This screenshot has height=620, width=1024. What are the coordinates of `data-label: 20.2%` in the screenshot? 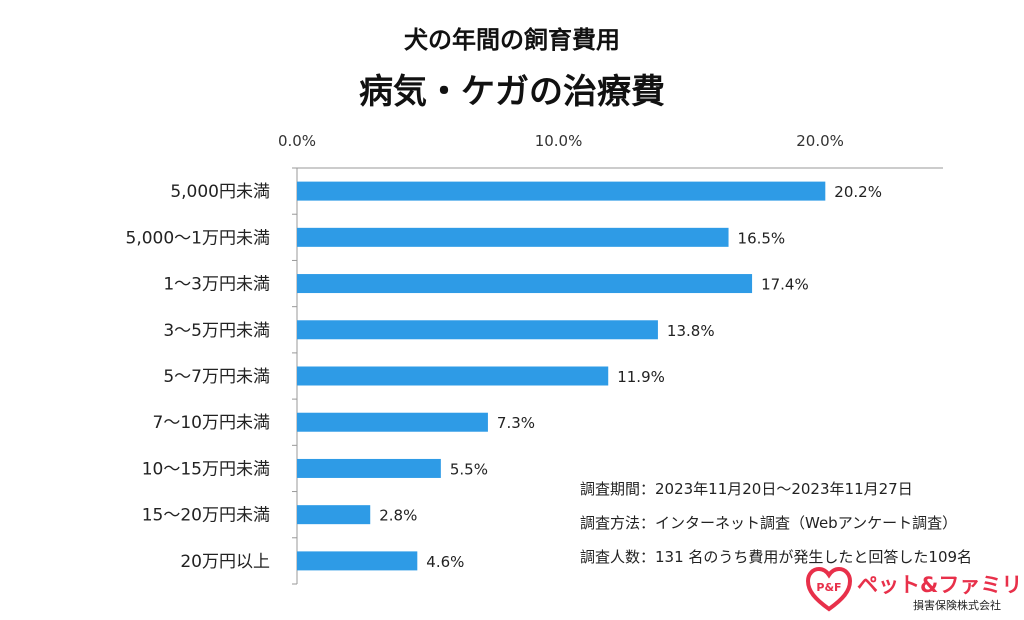 It's located at (858, 192).